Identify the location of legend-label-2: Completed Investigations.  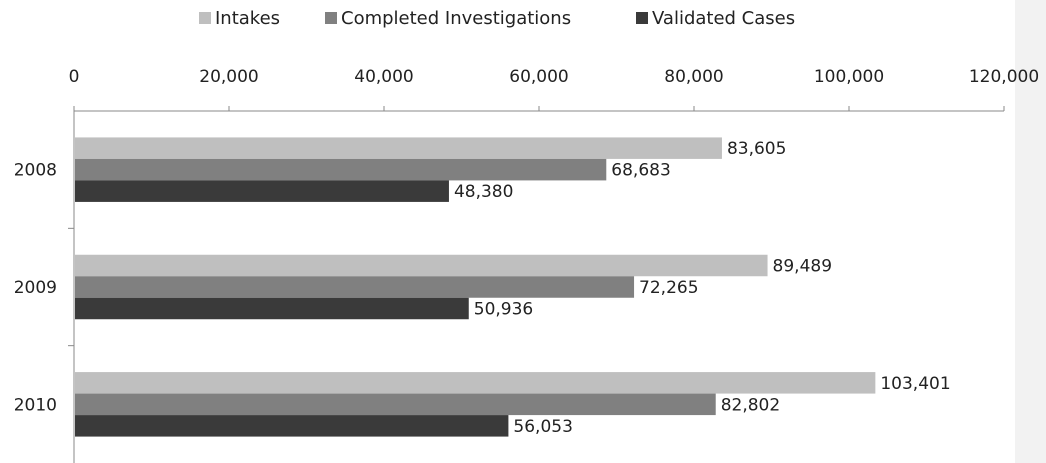
(456, 18).